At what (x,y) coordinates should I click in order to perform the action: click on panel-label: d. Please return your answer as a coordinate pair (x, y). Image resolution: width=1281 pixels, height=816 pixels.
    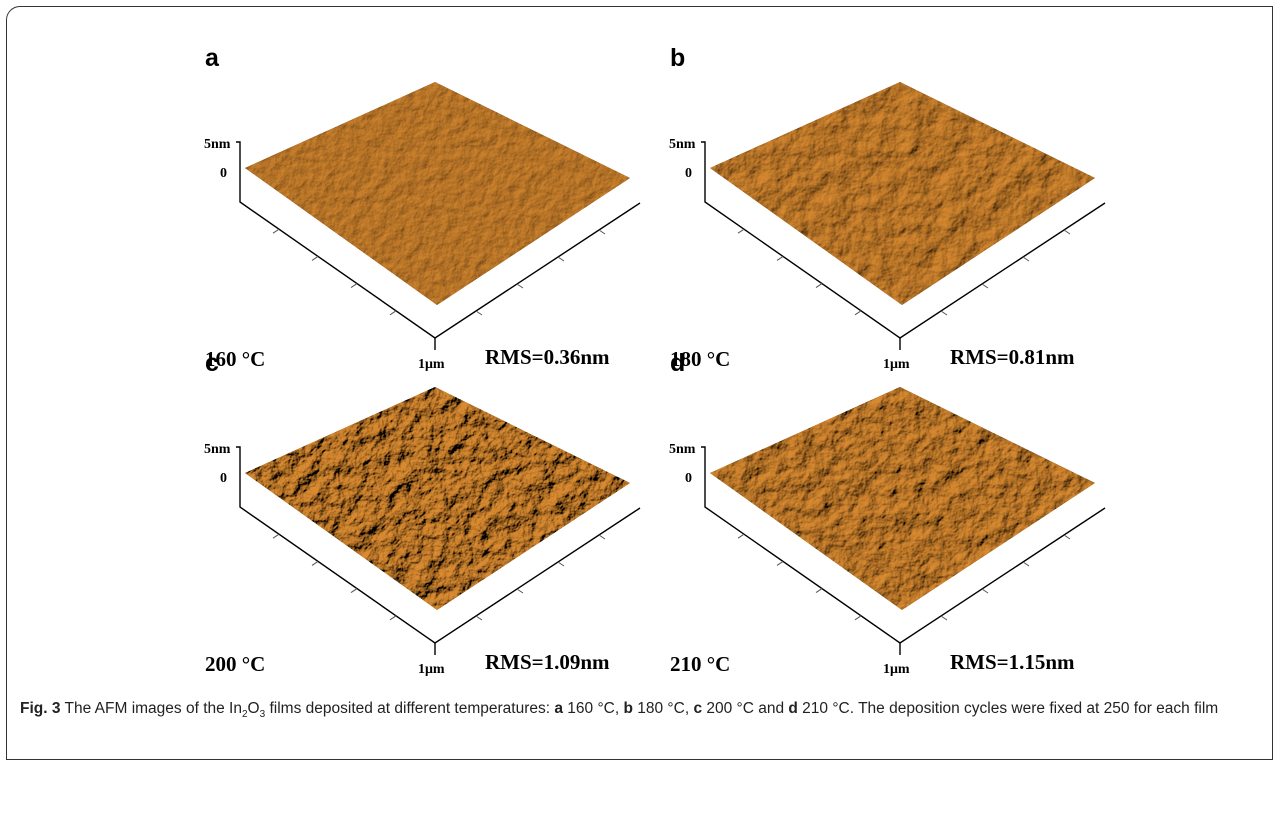
    Looking at the image, I should click on (677, 363).